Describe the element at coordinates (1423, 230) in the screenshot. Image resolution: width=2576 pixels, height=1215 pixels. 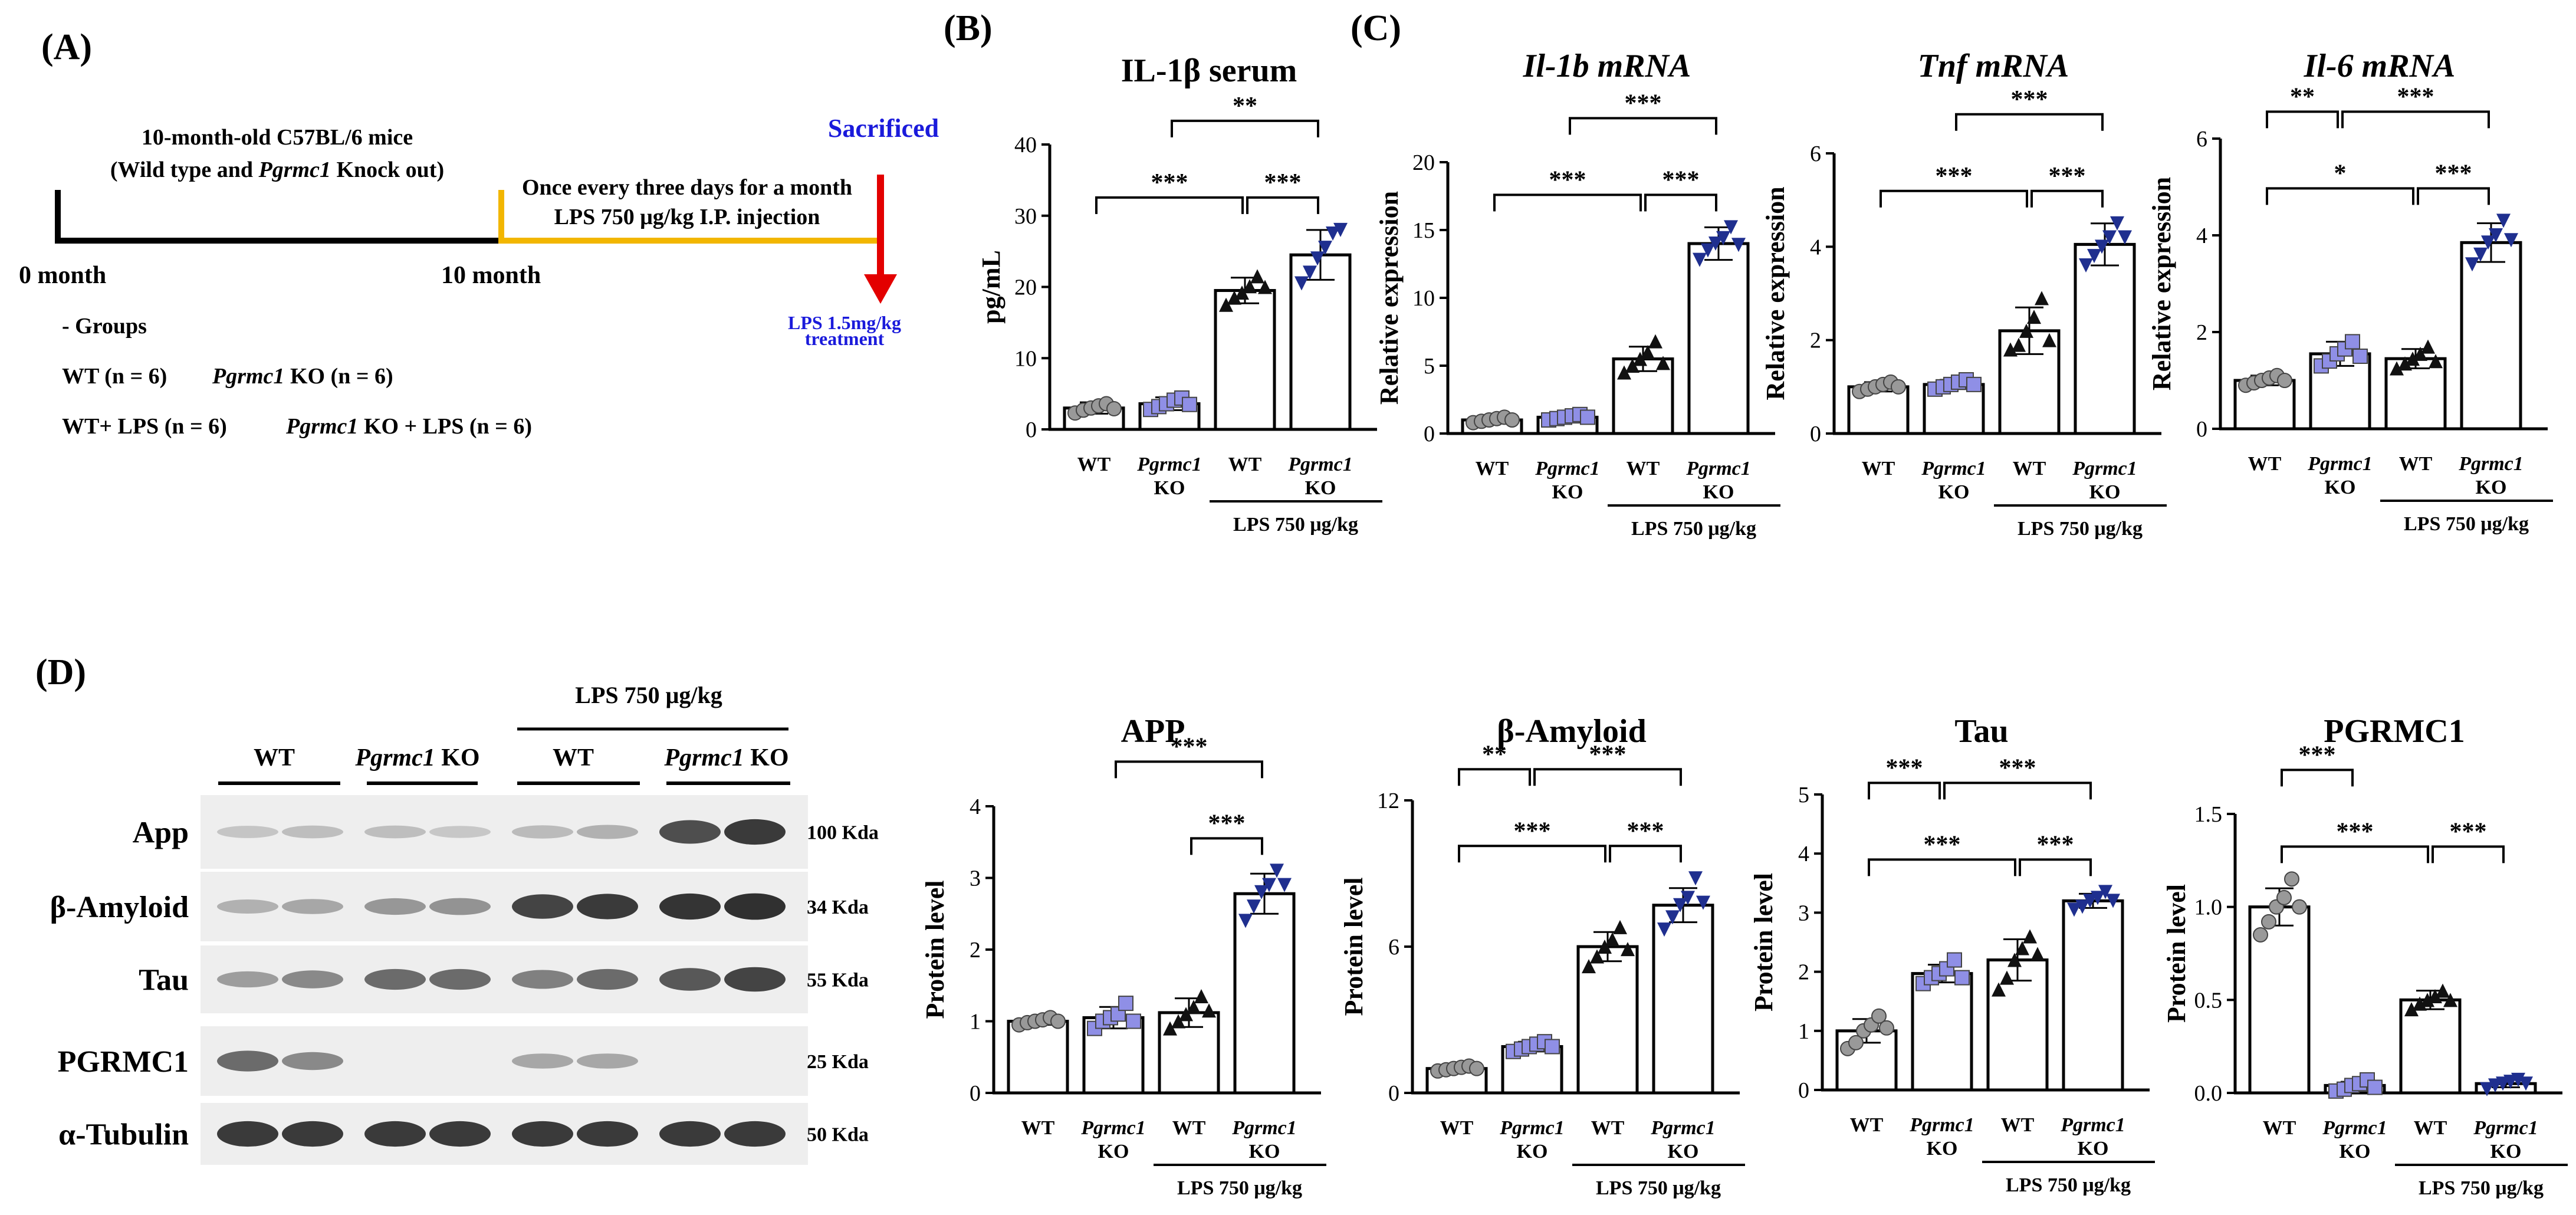
I see `y-tick-label: 15` at that location.